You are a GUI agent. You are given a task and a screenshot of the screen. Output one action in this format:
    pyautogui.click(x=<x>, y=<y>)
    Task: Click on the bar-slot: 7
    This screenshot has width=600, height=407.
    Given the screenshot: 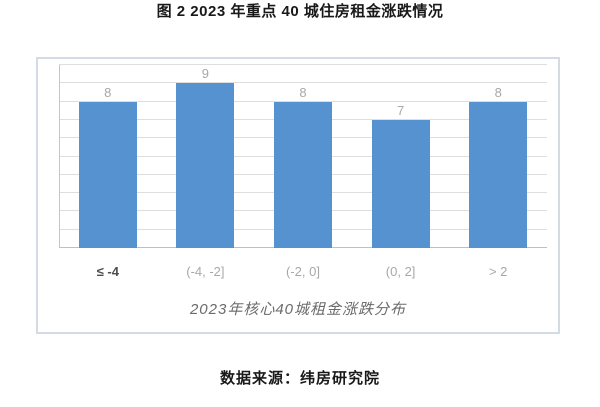 What is the action you would take?
    pyautogui.click(x=401, y=156)
    